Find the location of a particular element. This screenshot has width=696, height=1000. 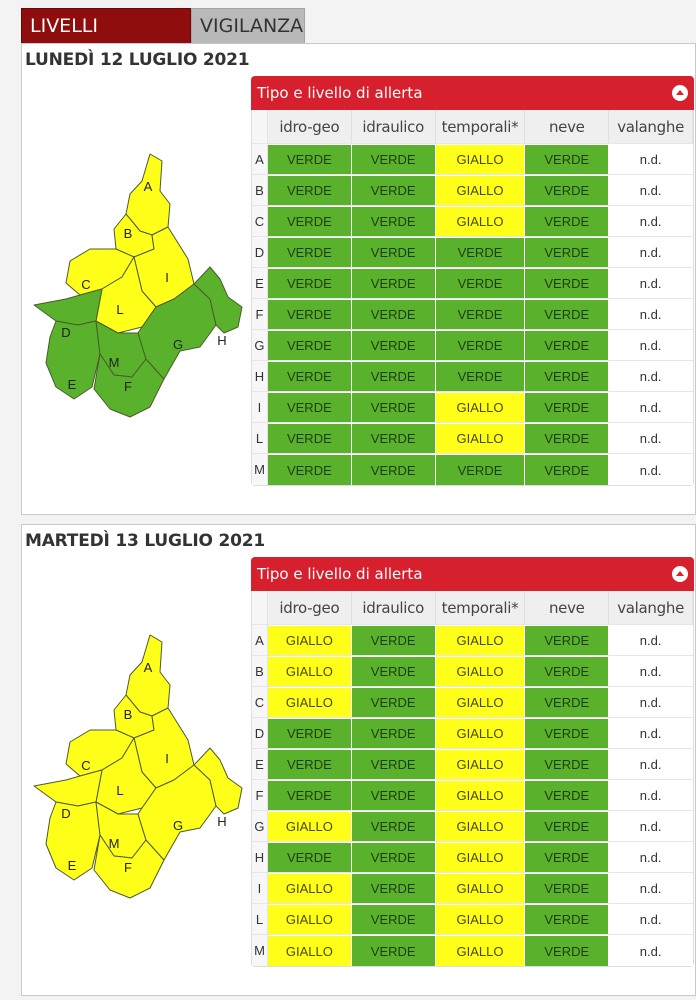

table-row: C VERDE VERDE GIALLO VERDE n.d. is located at coordinates (473, 221).